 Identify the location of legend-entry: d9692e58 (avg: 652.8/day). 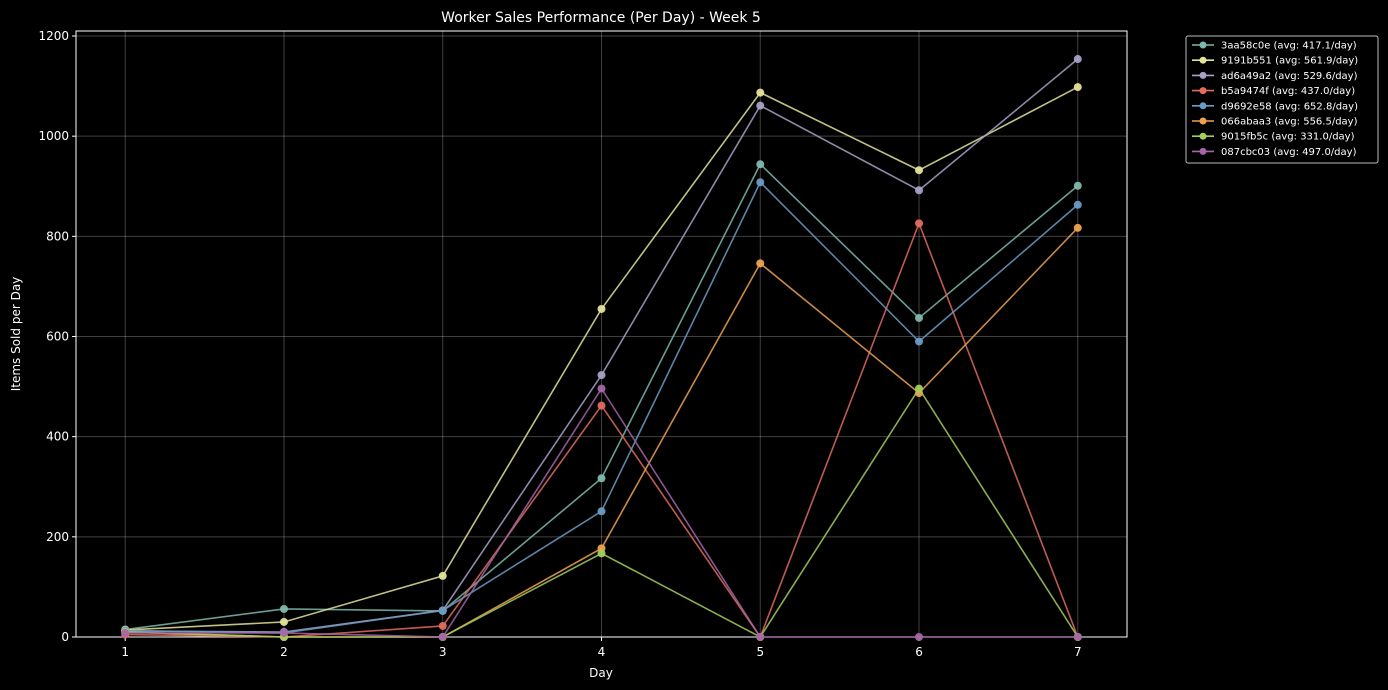
(1275, 106).